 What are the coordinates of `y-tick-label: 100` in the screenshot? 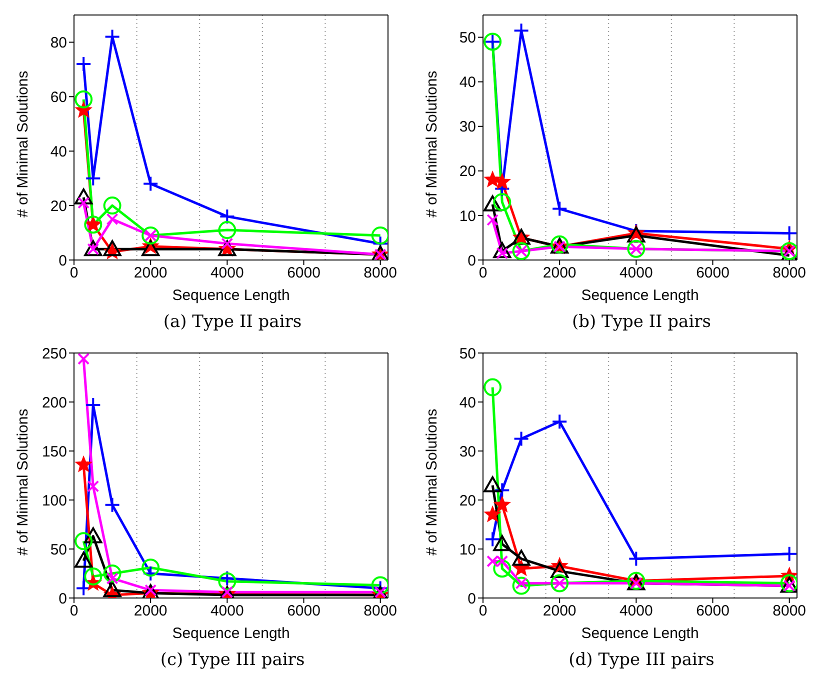 It's located at (54, 501).